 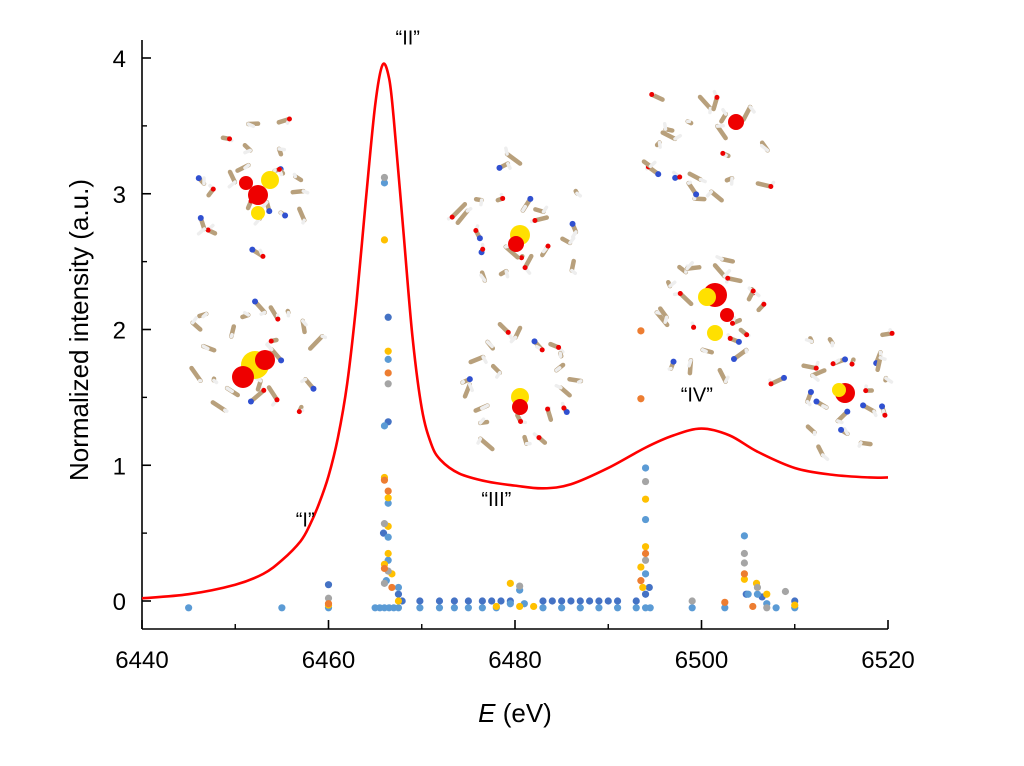 I want to click on peak-label: “I”, so click(x=305, y=520).